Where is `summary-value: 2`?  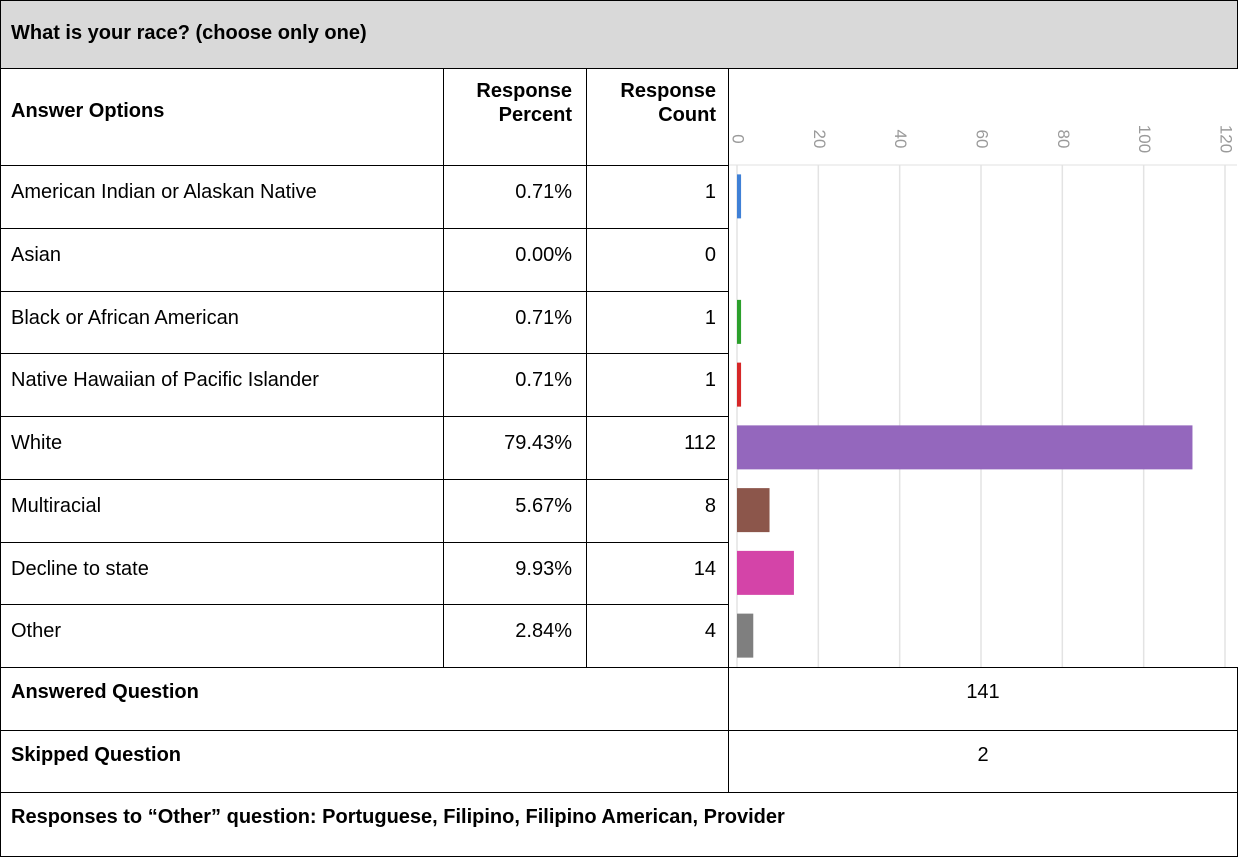 summary-value: 2 is located at coordinates (983, 761).